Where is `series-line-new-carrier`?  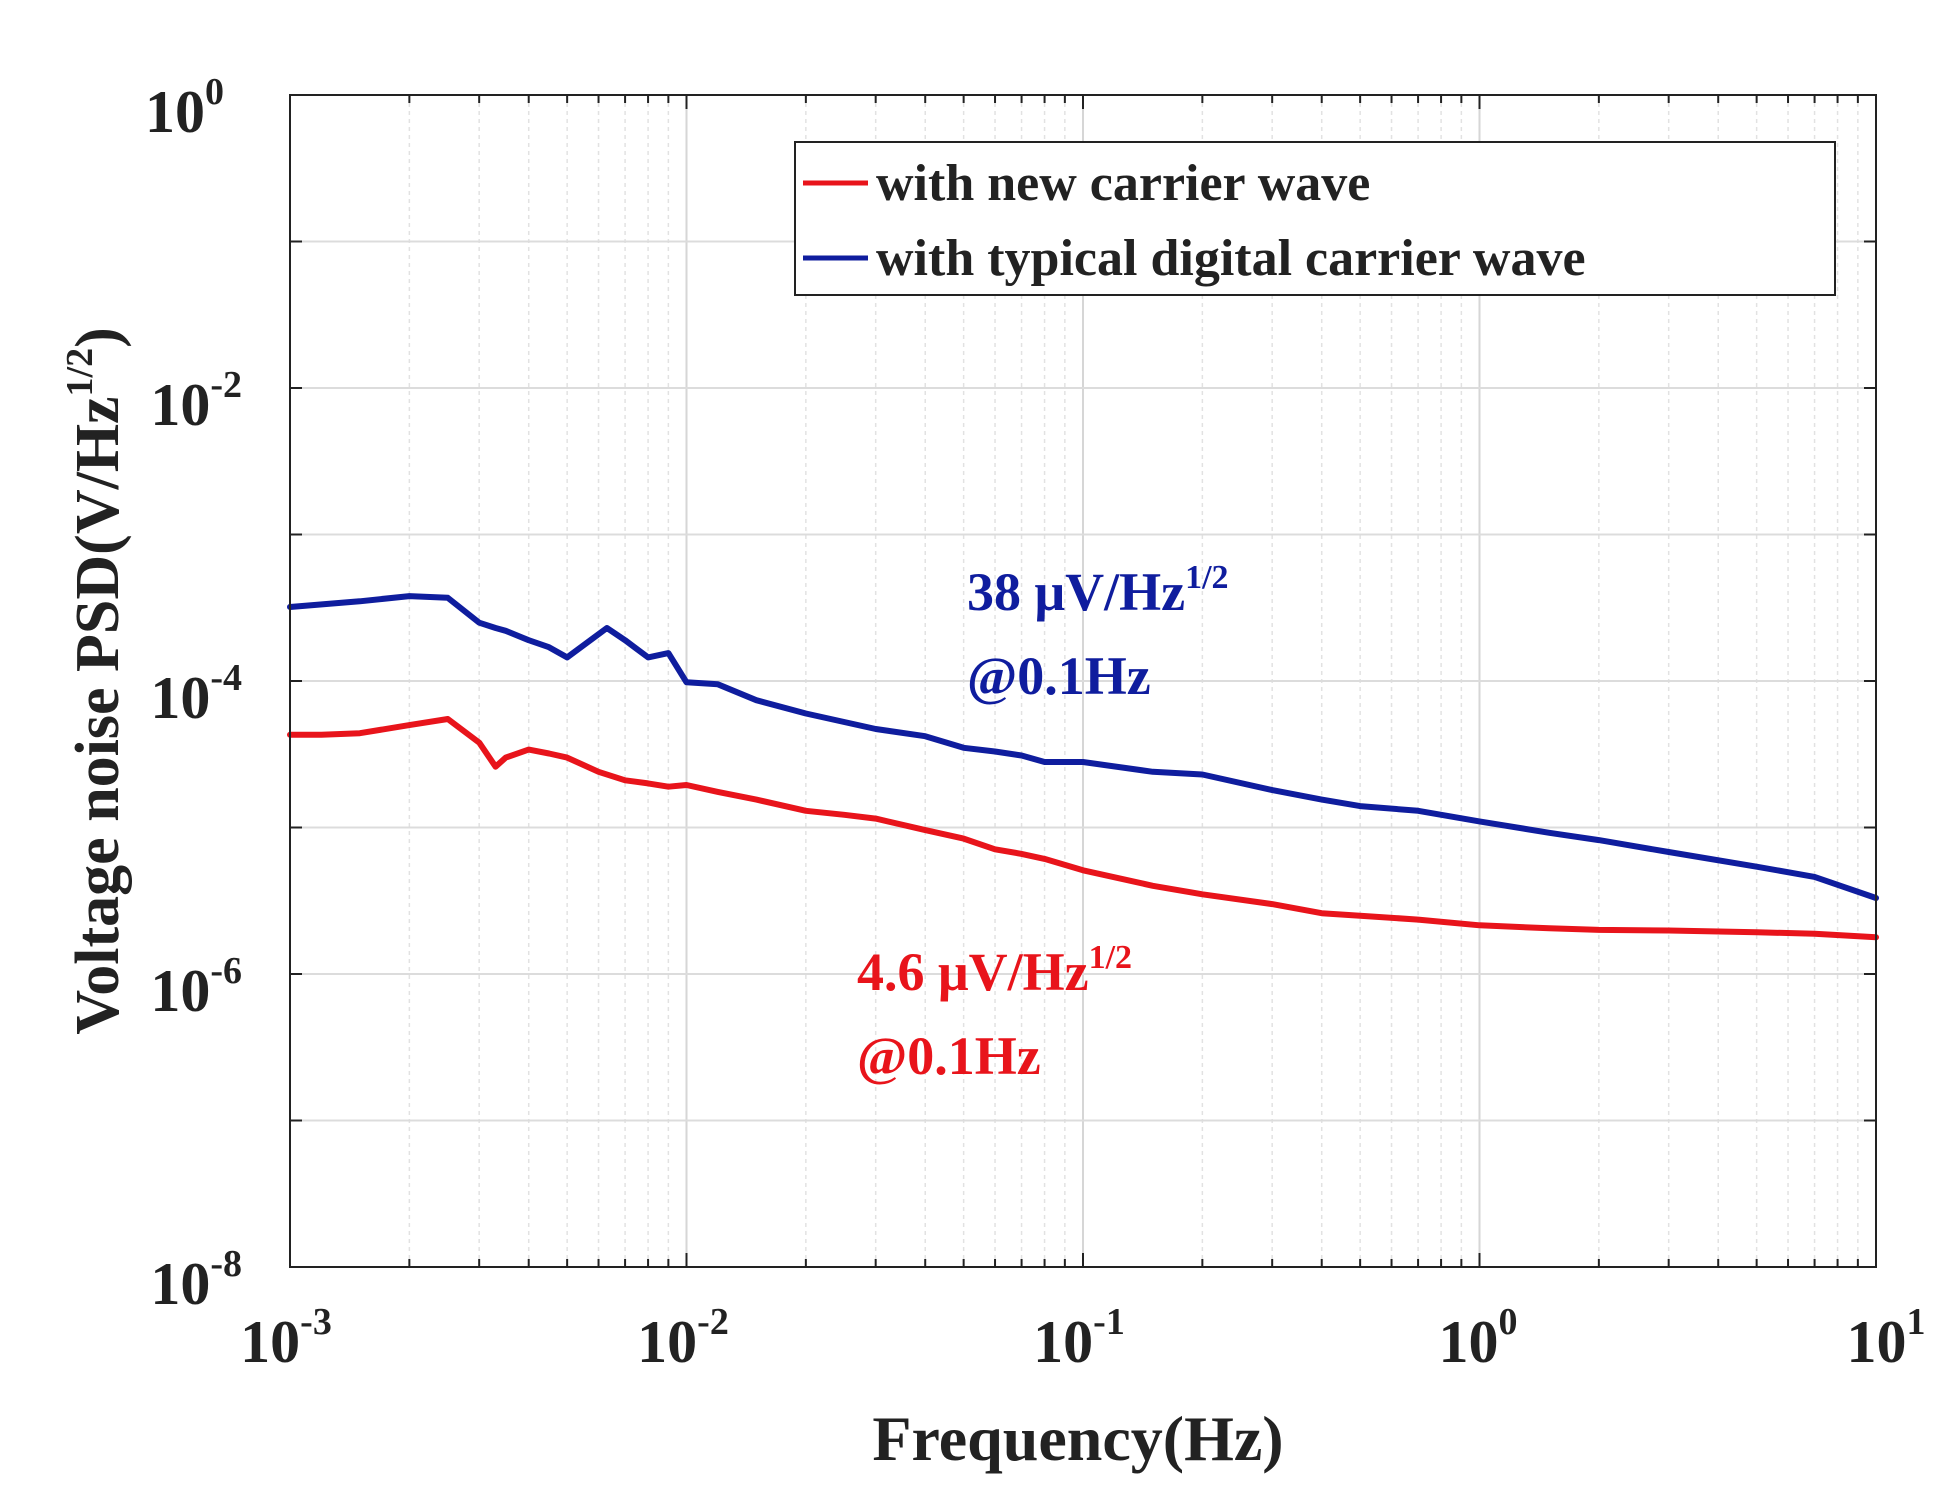 series-line-new-carrier is located at coordinates (1083, 828).